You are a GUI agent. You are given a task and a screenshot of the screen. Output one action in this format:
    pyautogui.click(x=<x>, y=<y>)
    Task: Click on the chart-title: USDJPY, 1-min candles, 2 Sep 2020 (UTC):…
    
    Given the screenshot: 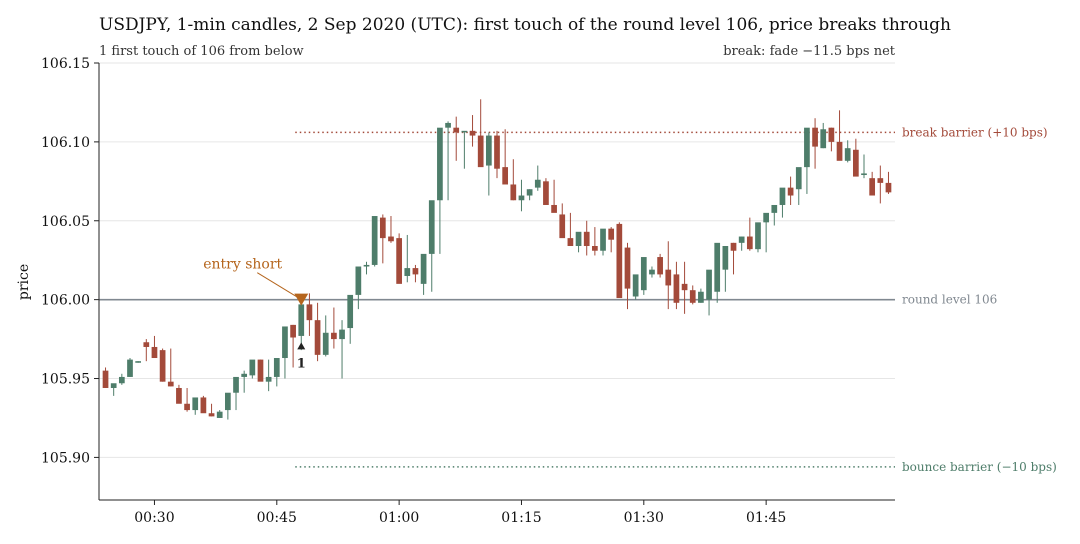 What is the action you would take?
    pyautogui.click(x=525, y=25)
    